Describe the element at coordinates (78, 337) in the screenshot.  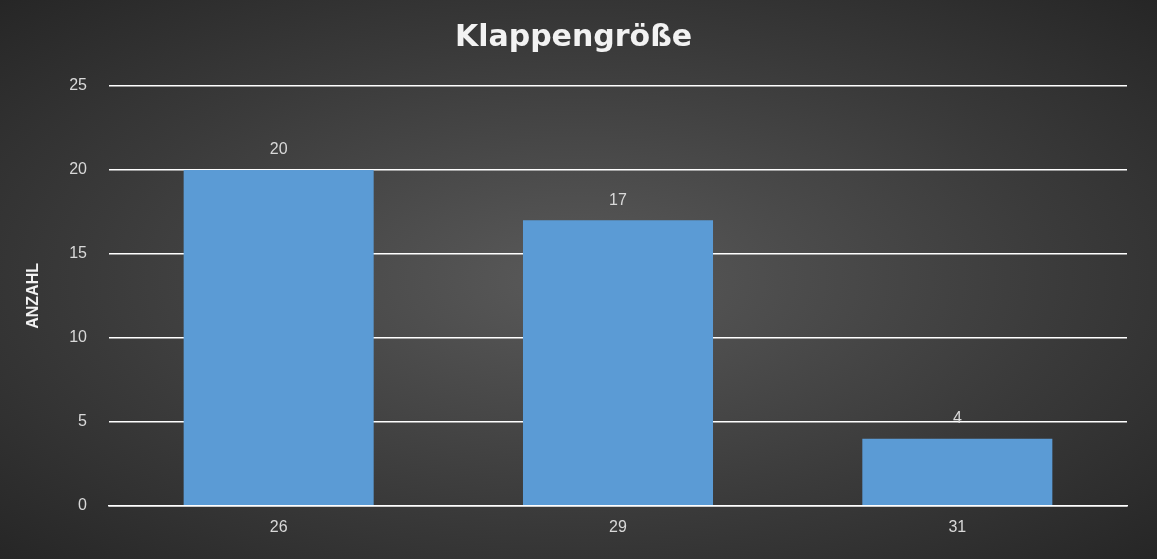
I see `y-tick-label: 10` at that location.